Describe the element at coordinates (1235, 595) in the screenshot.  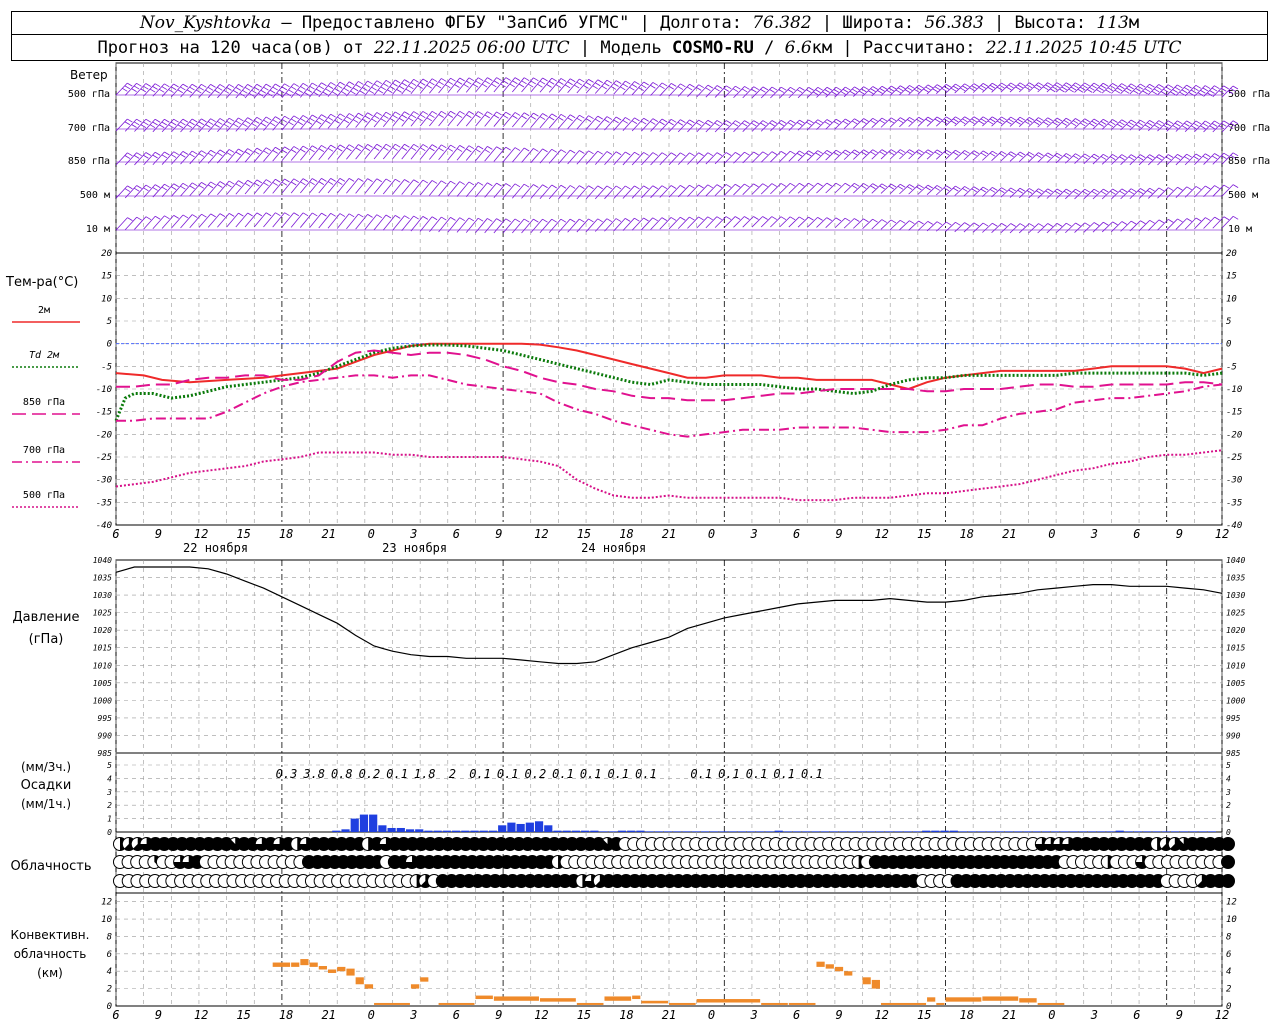
I see `pressure-ytick-label-right: 1030` at that location.